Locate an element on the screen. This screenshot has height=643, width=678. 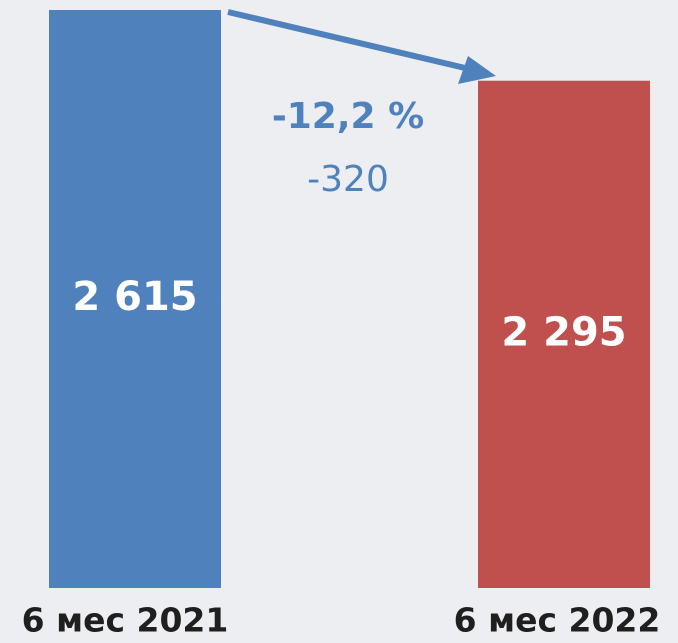
category-label: 6 мес 2022 is located at coordinates (557, 620).